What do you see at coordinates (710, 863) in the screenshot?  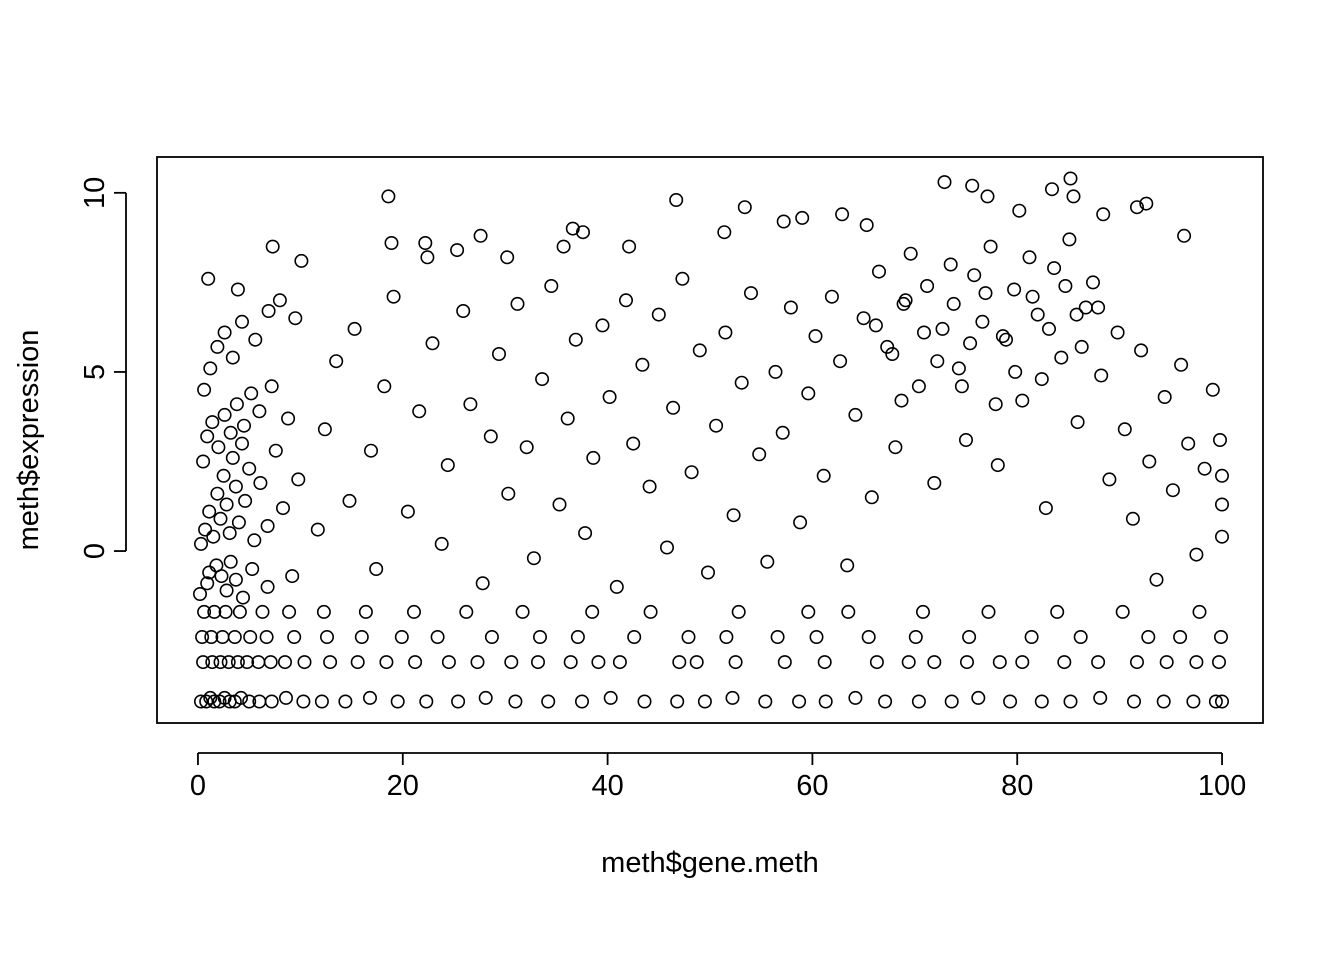 I see `x-axis-label: meth$gene.meth` at bounding box center [710, 863].